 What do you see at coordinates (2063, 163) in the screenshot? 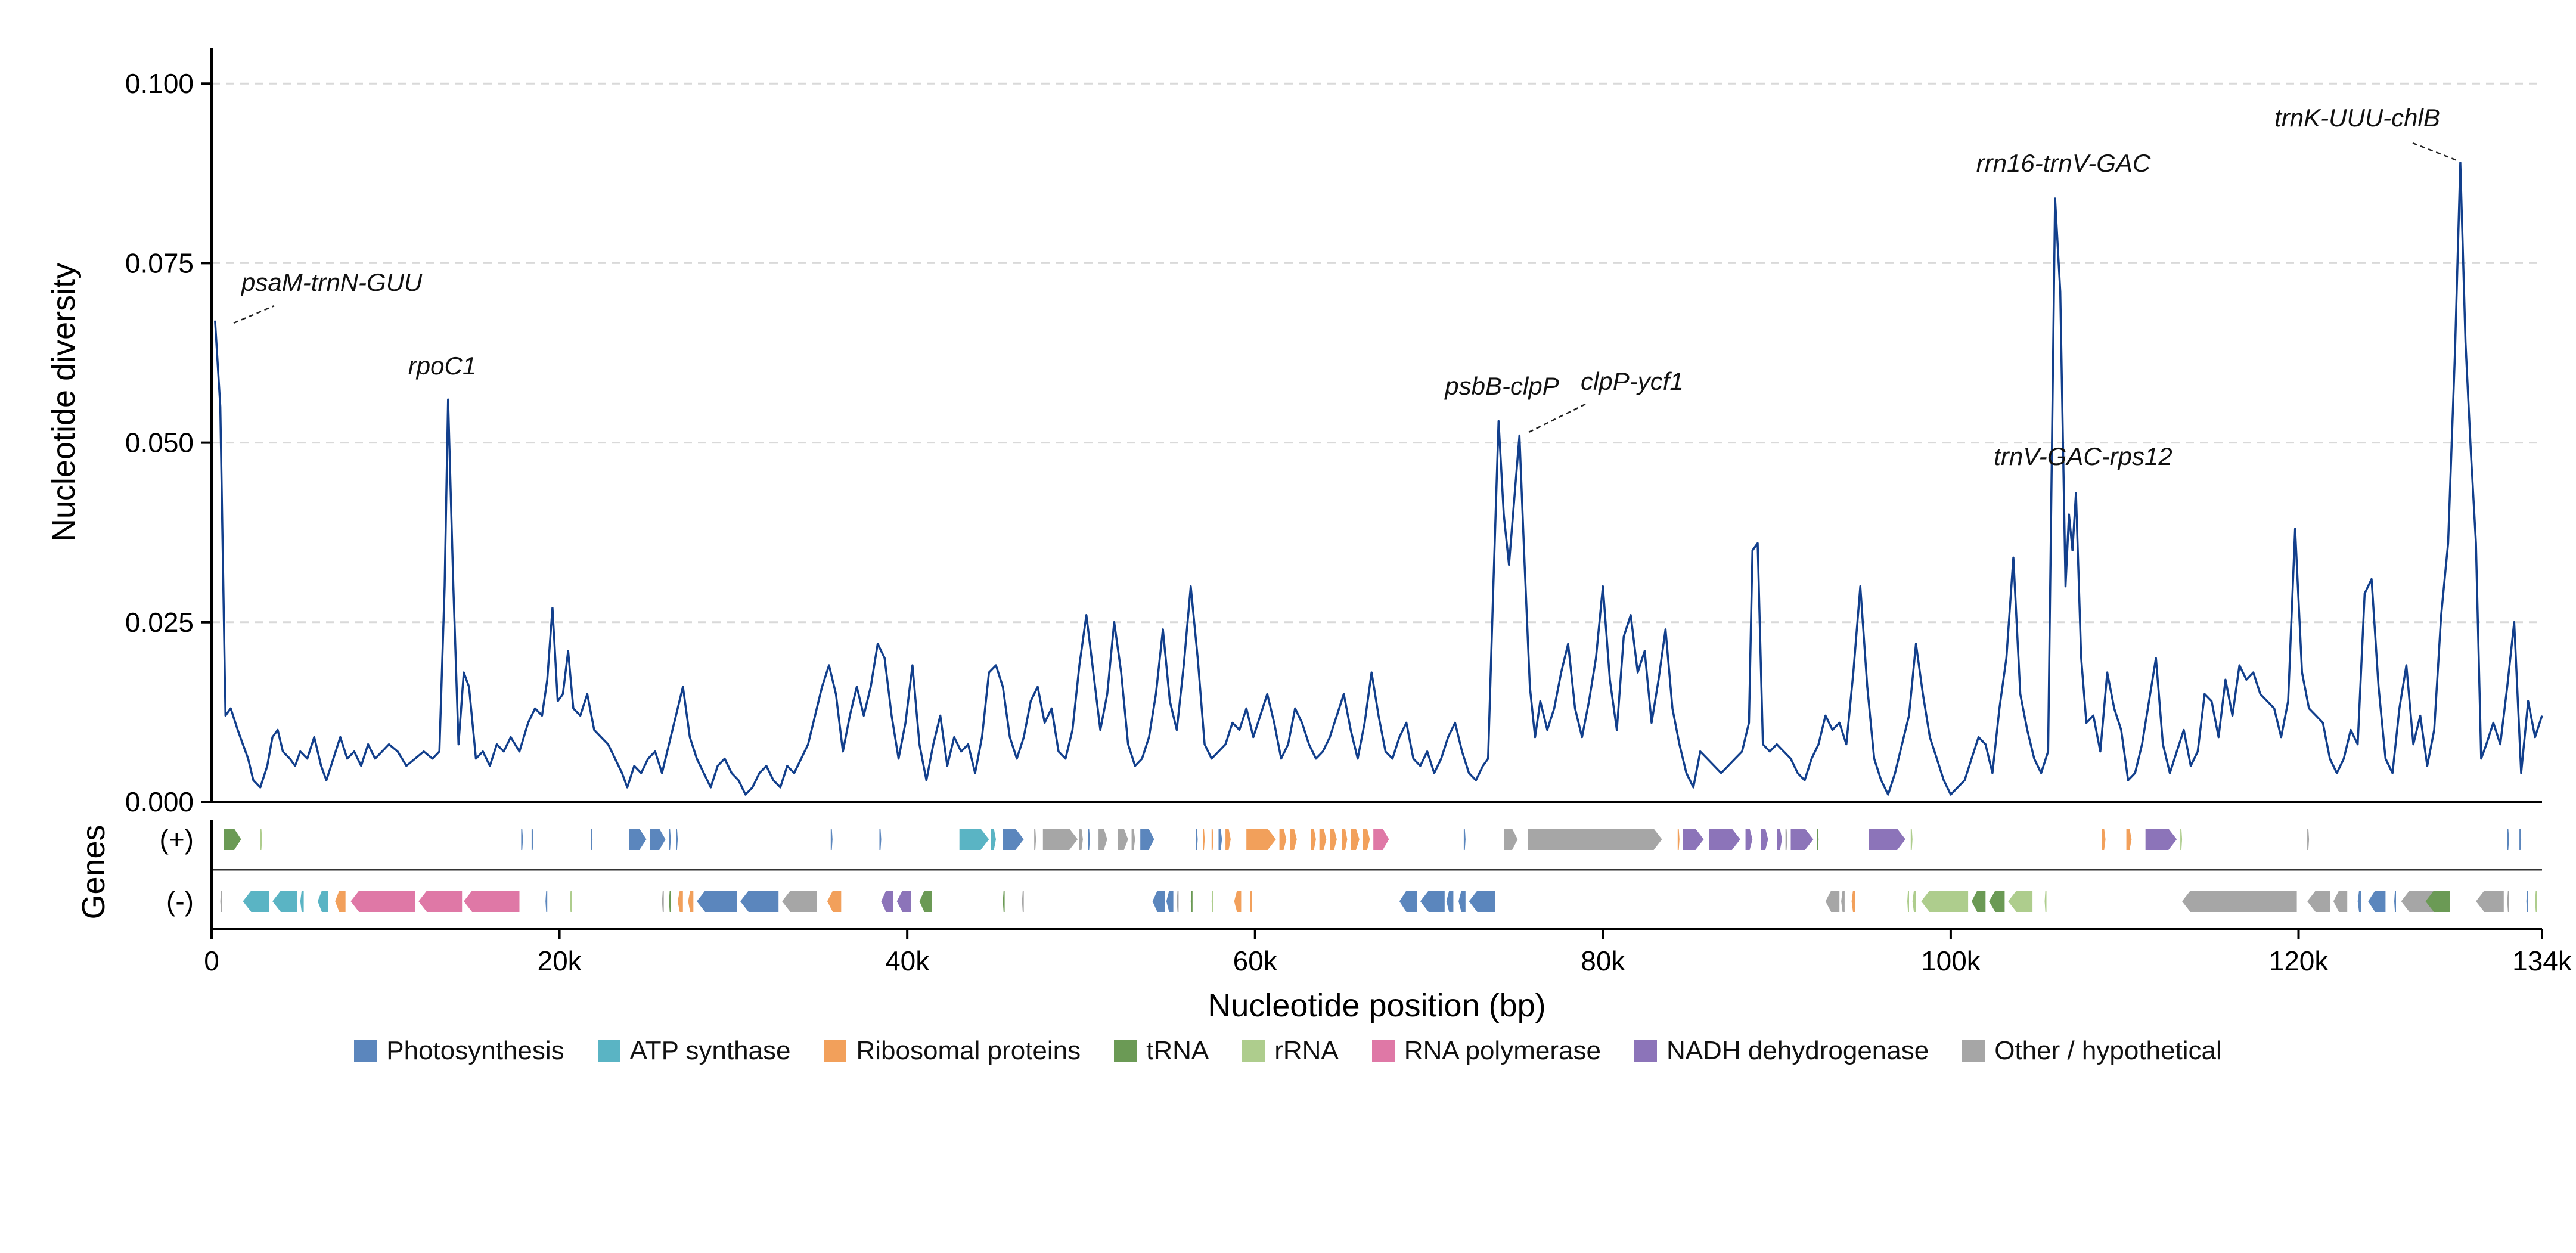
I see `annotation-label: rrn16-trnV-GAC` at bounding box center [2063, 163].